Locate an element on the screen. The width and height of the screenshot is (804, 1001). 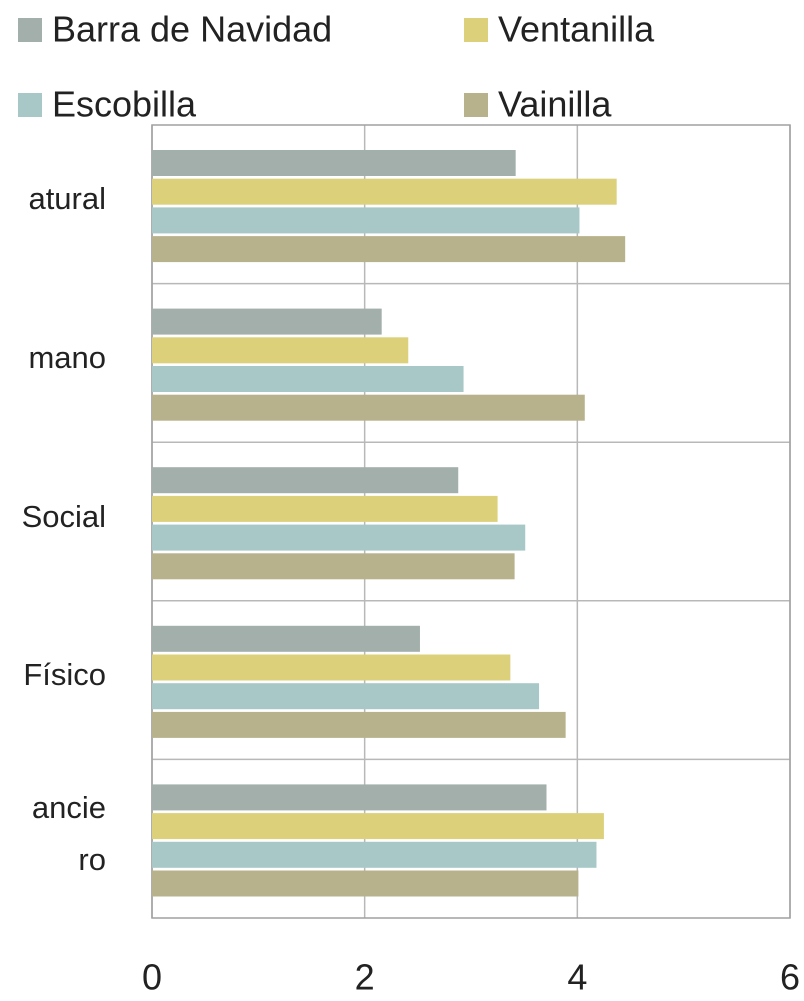
x-tick-label: 4 is located at coordinates (577, 977).